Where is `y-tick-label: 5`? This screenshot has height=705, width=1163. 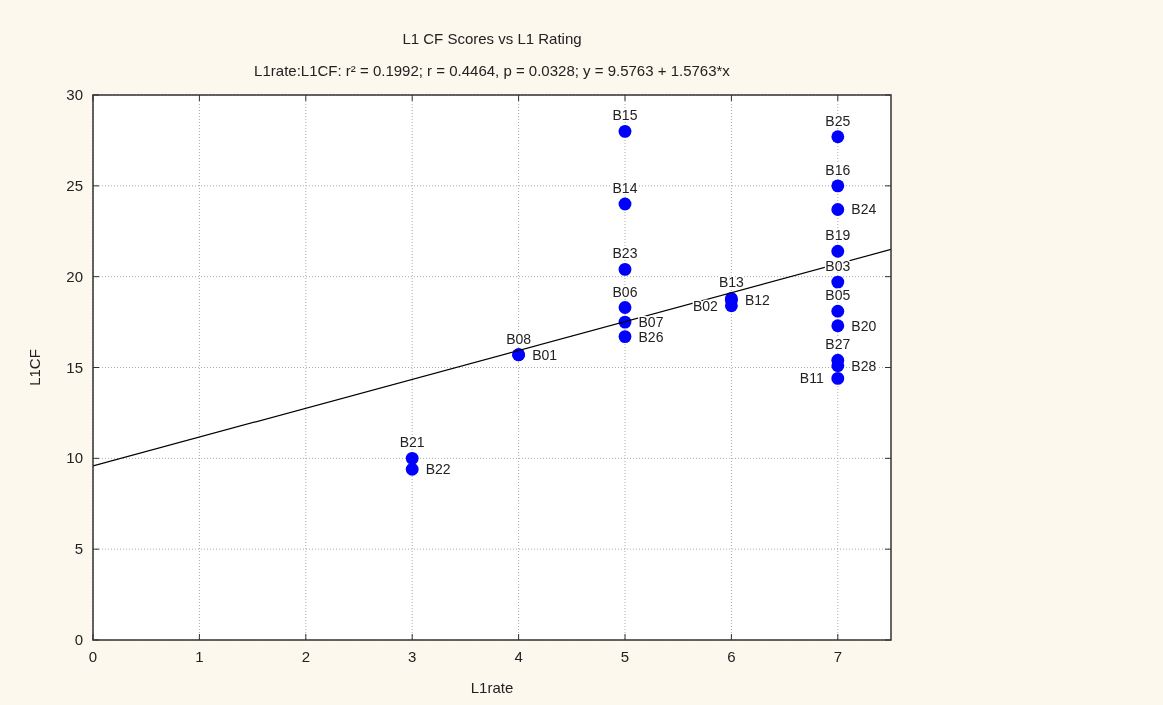
y-tick-label: 5 is located at coordinates (78, 549).